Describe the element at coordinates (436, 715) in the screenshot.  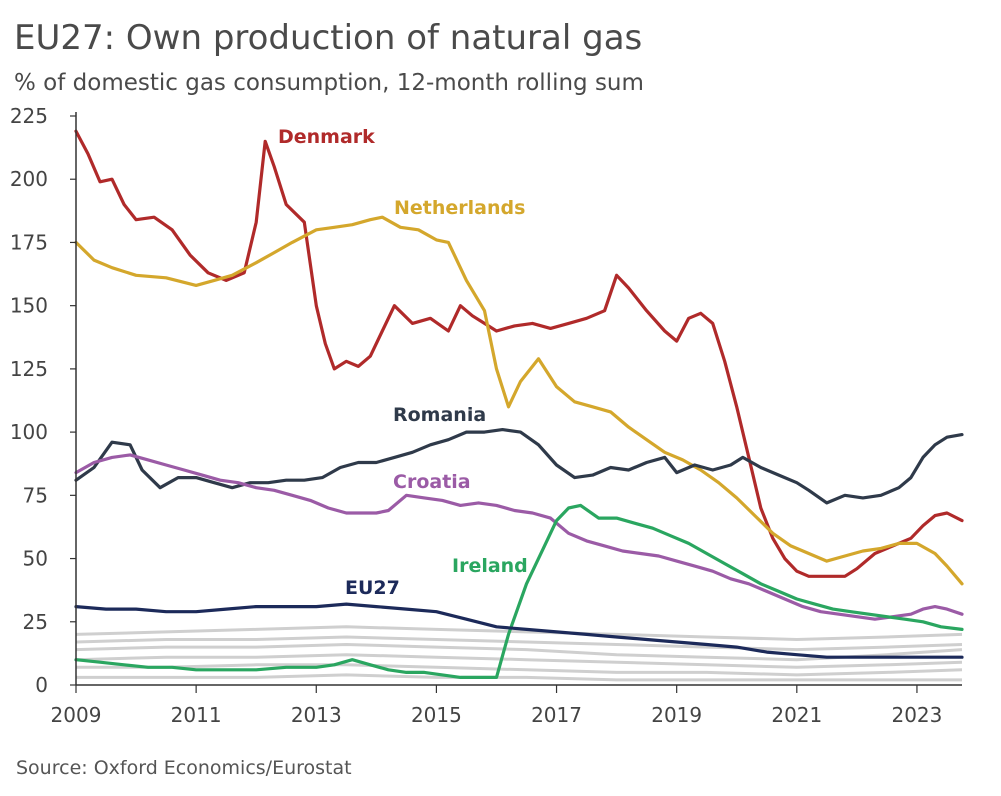
I see `x-tick-label: 2015` at that location.